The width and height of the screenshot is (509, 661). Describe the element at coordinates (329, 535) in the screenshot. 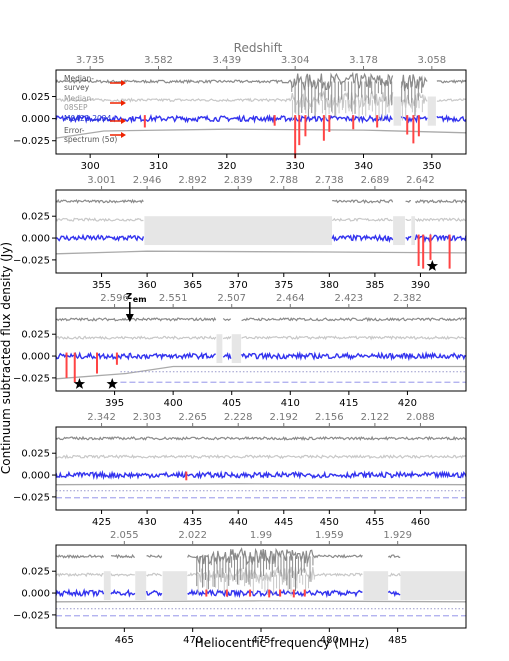

I see `redshift-tick-label: 1.959` at that location.